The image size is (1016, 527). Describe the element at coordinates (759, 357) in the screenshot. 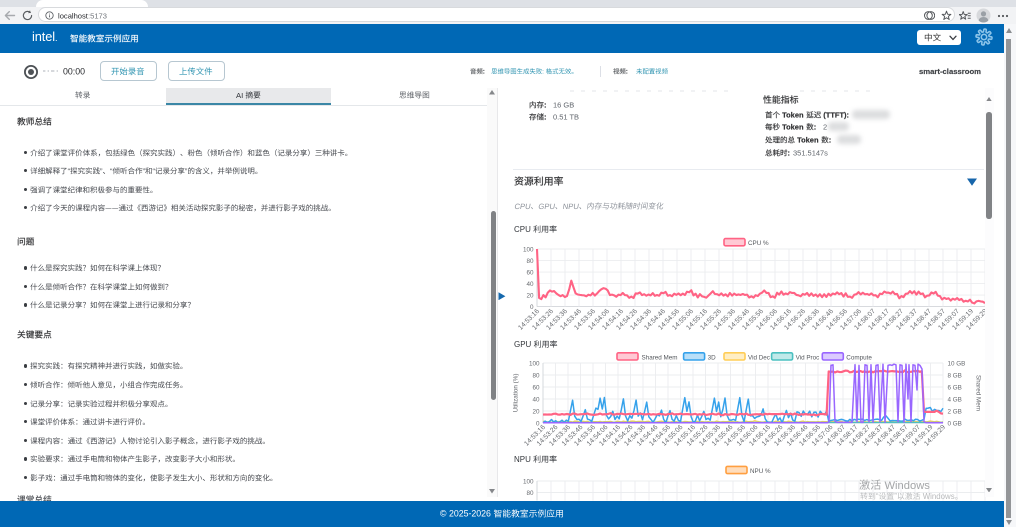

I see `svg-text: Vid Dec` at that location.